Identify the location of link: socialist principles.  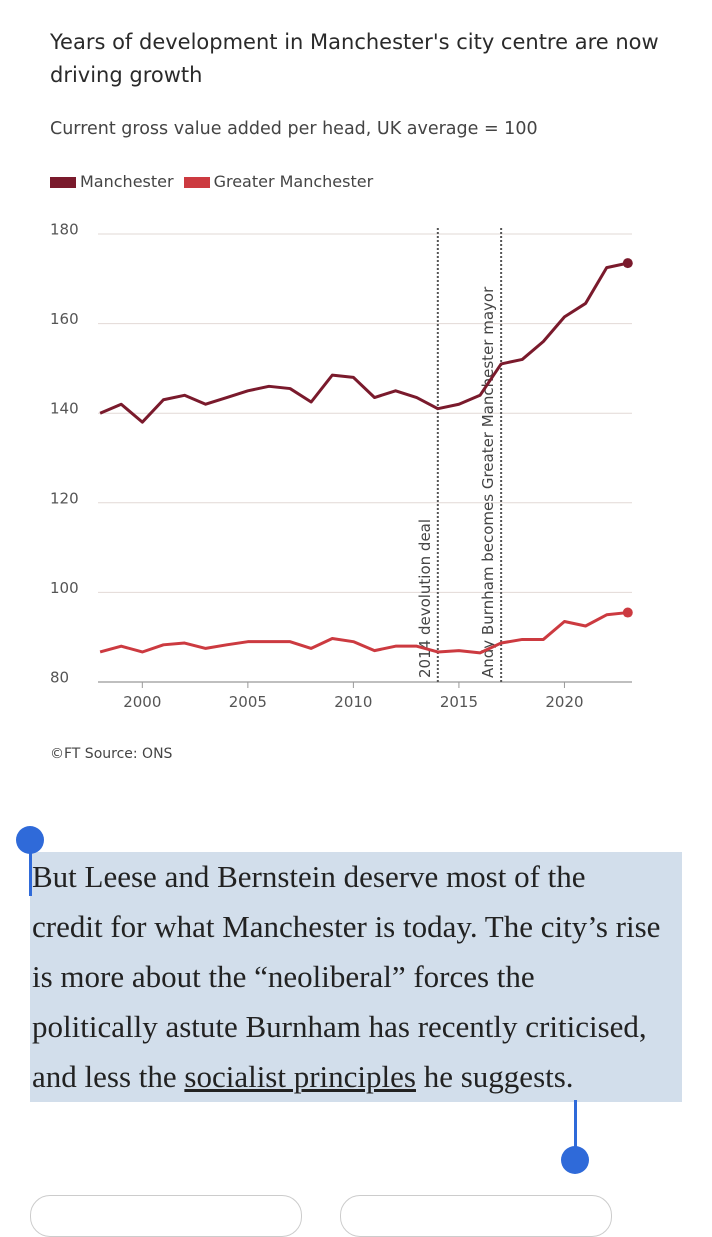
(300, 1076).